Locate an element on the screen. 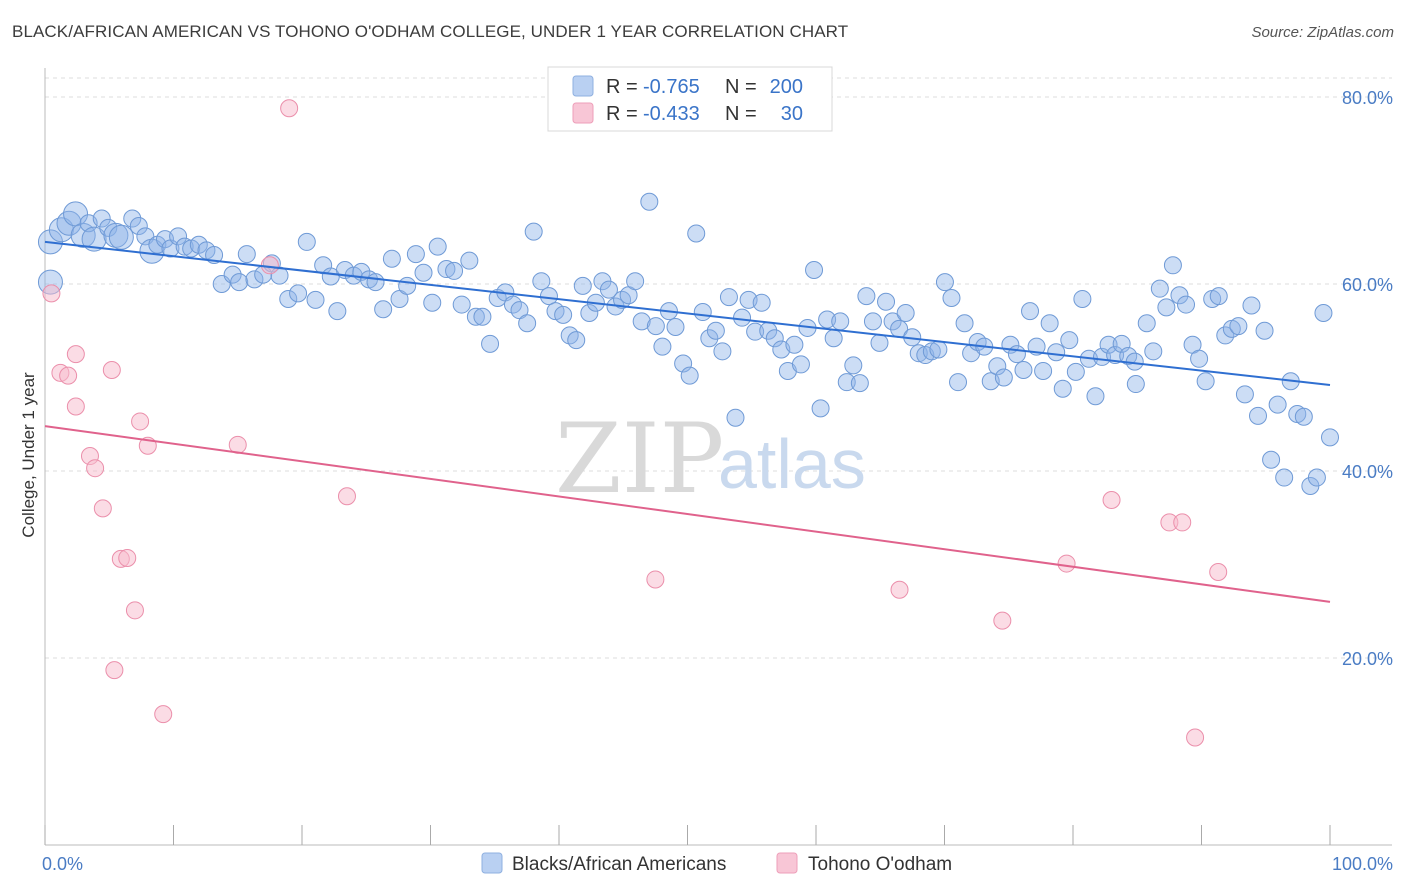  legend-r-label-pink: R = is located at coordinates (622, 114).